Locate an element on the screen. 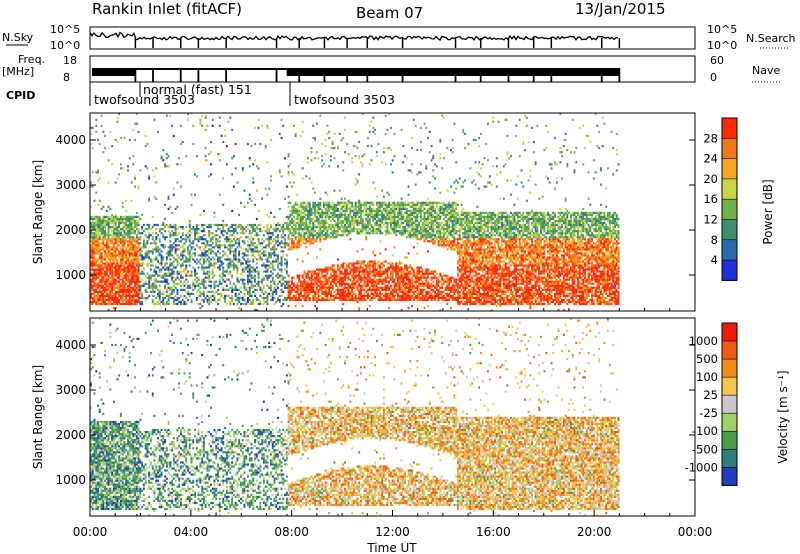 The width and height of the screenshot is (800, 554). cpid-segment-1: twofsound 3503 is located at coordinates (144, 99).